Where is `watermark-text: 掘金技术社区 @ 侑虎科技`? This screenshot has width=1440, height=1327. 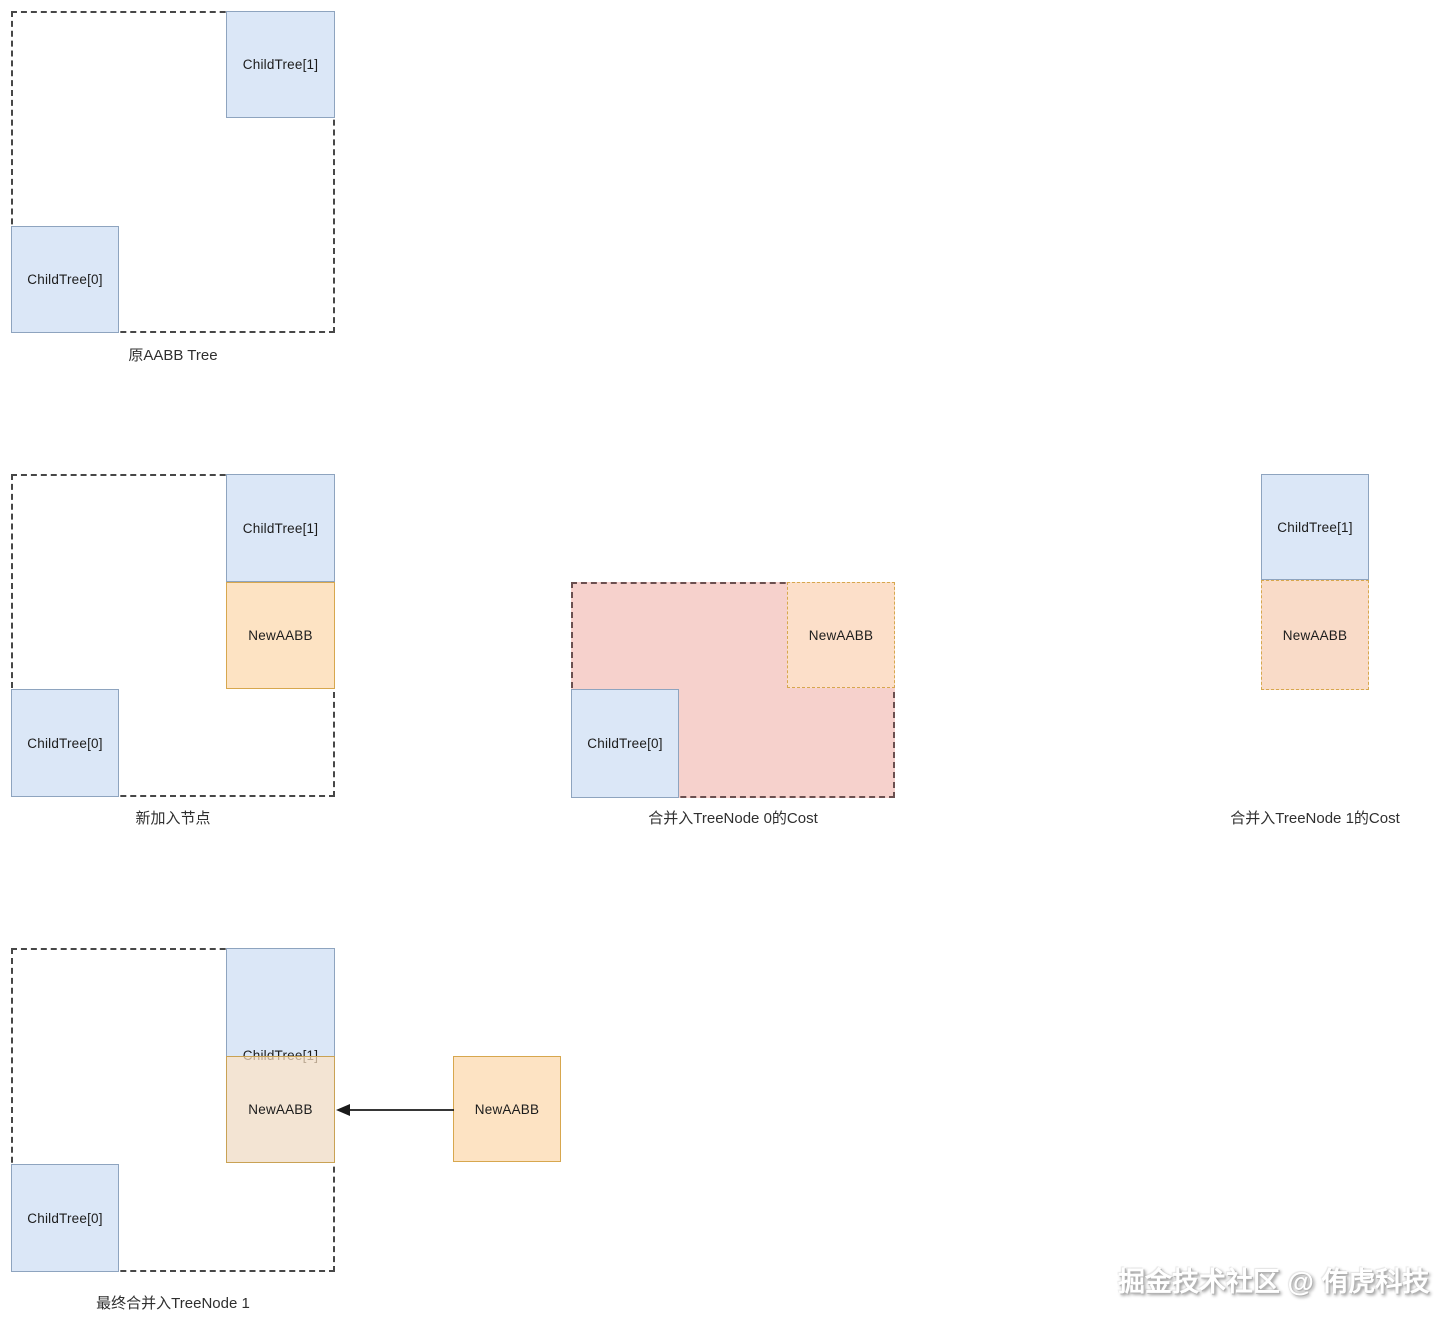 watermark-text: 掘金技术社区 @ 侑虎科技 is located at coordinates (1274, 1282).